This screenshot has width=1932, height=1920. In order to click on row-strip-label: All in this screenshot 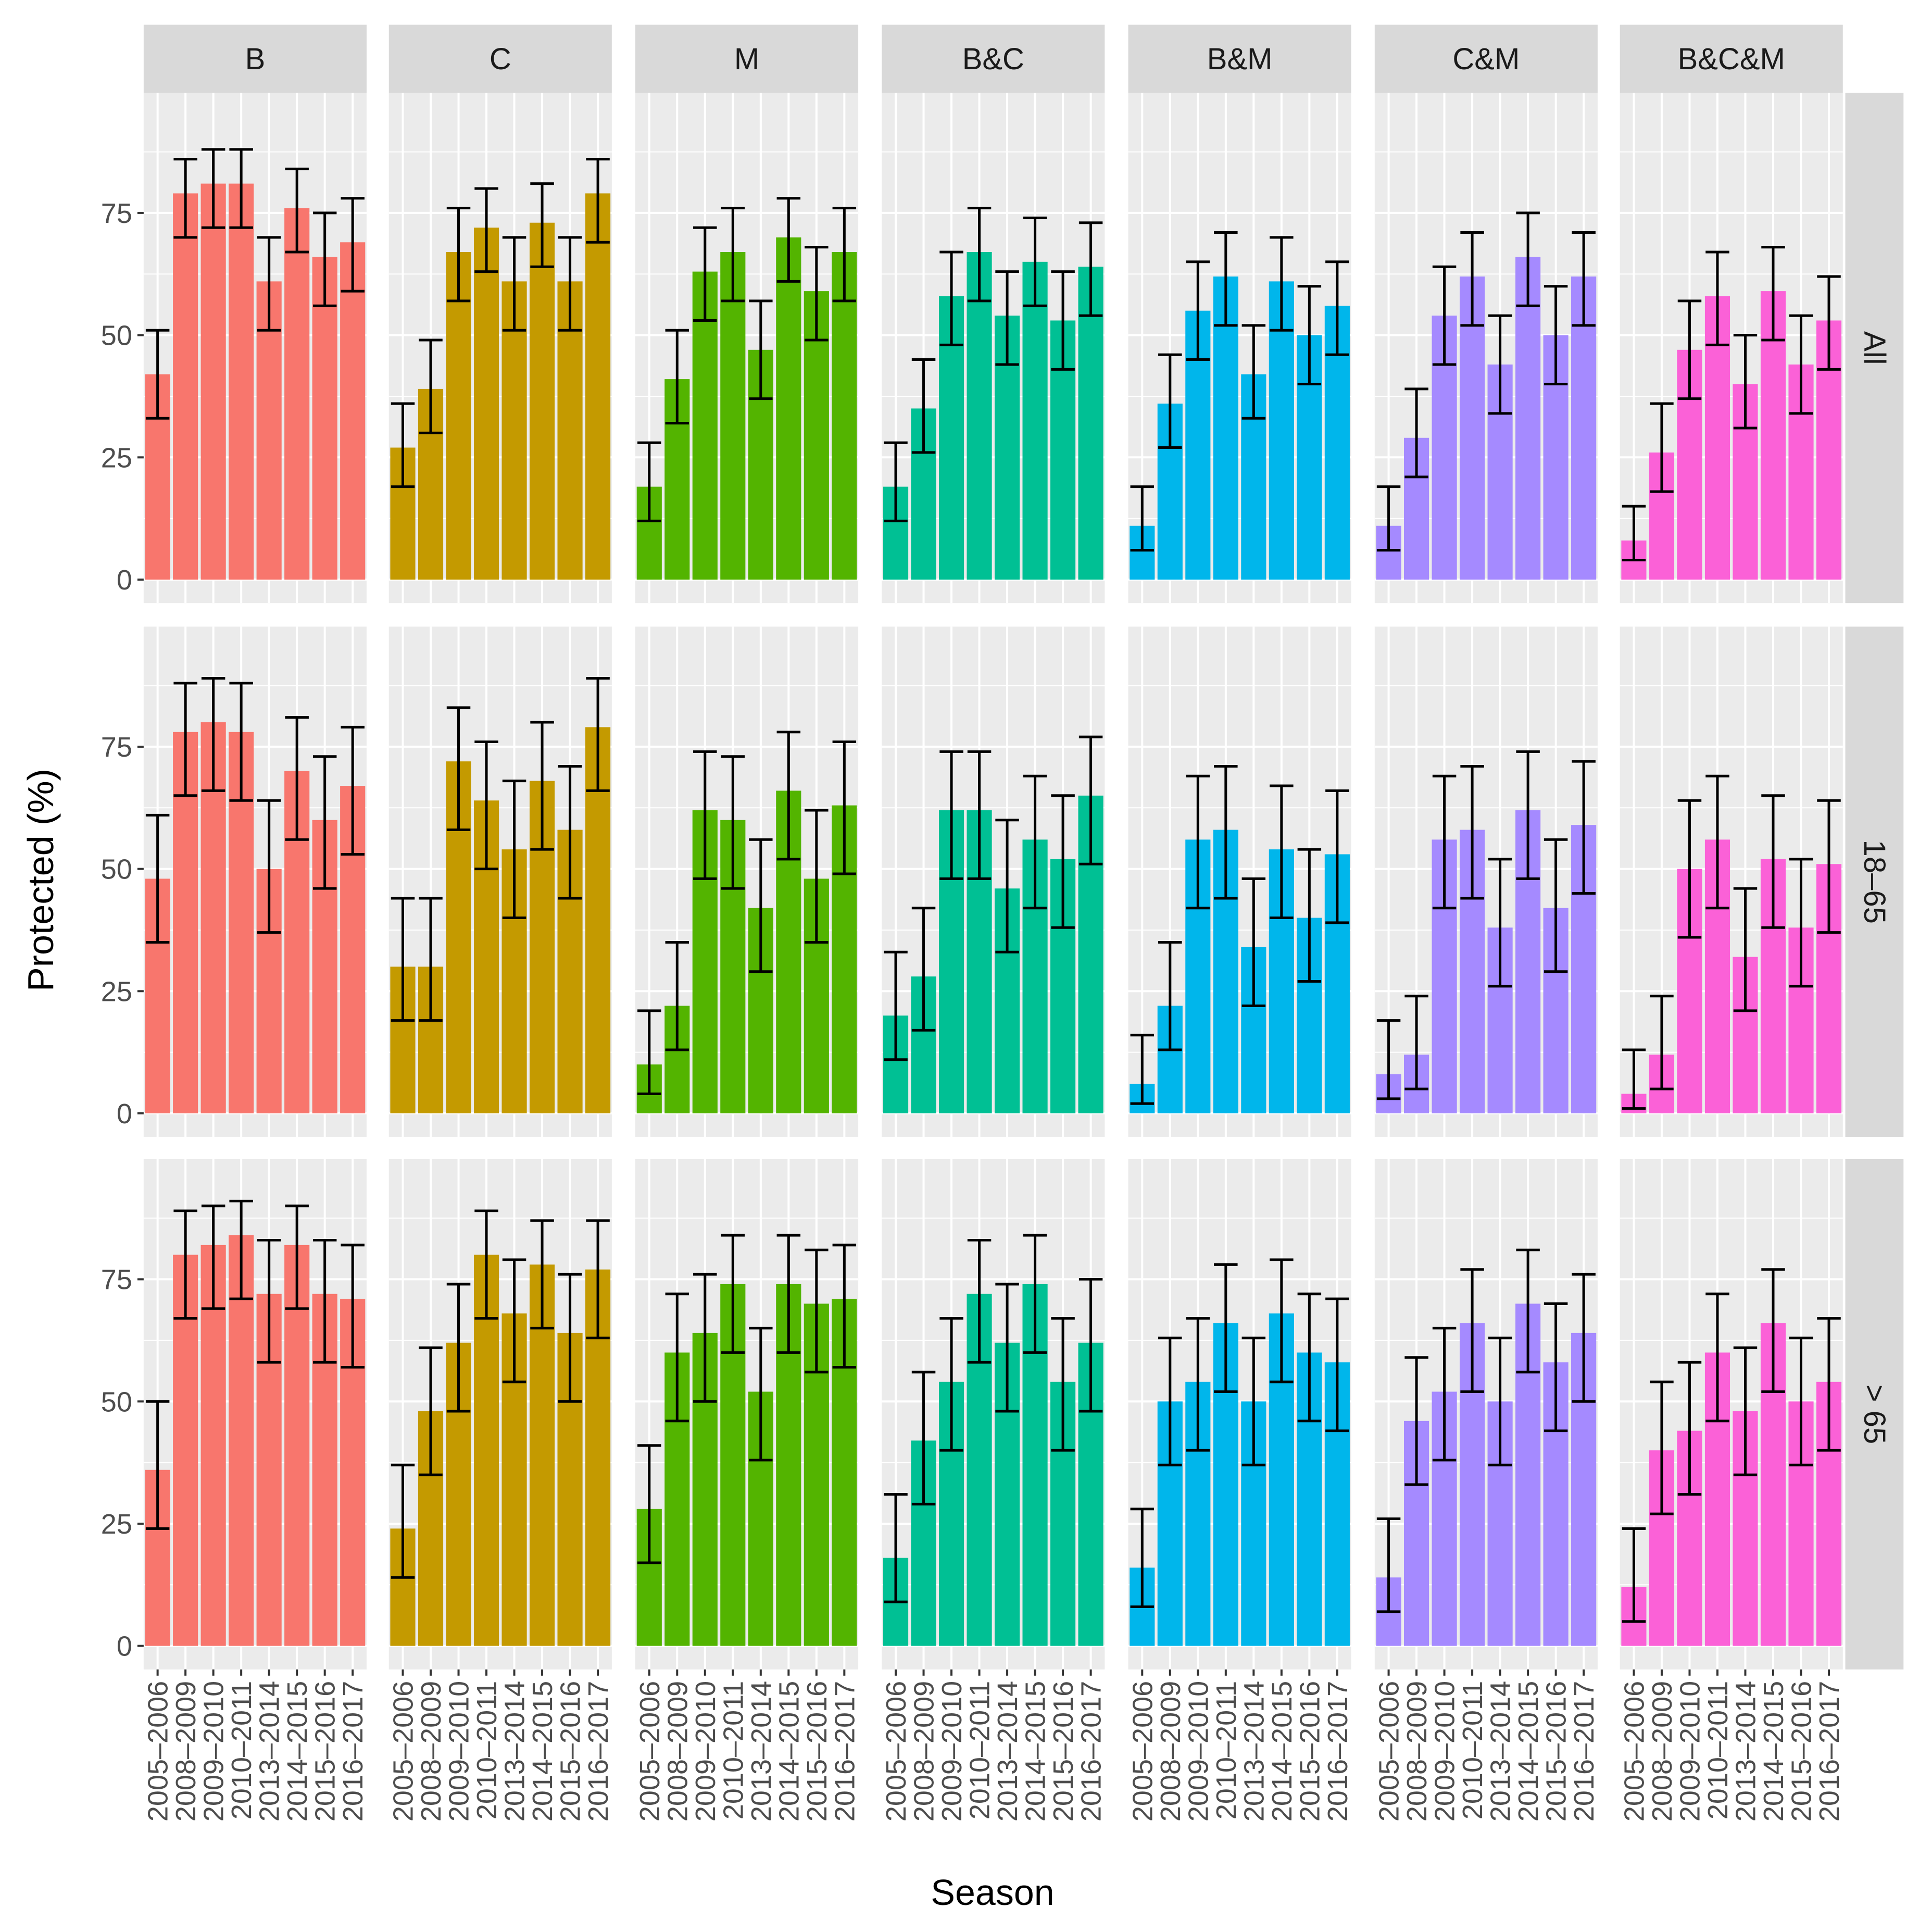, I will do `click(1874, 348)`.